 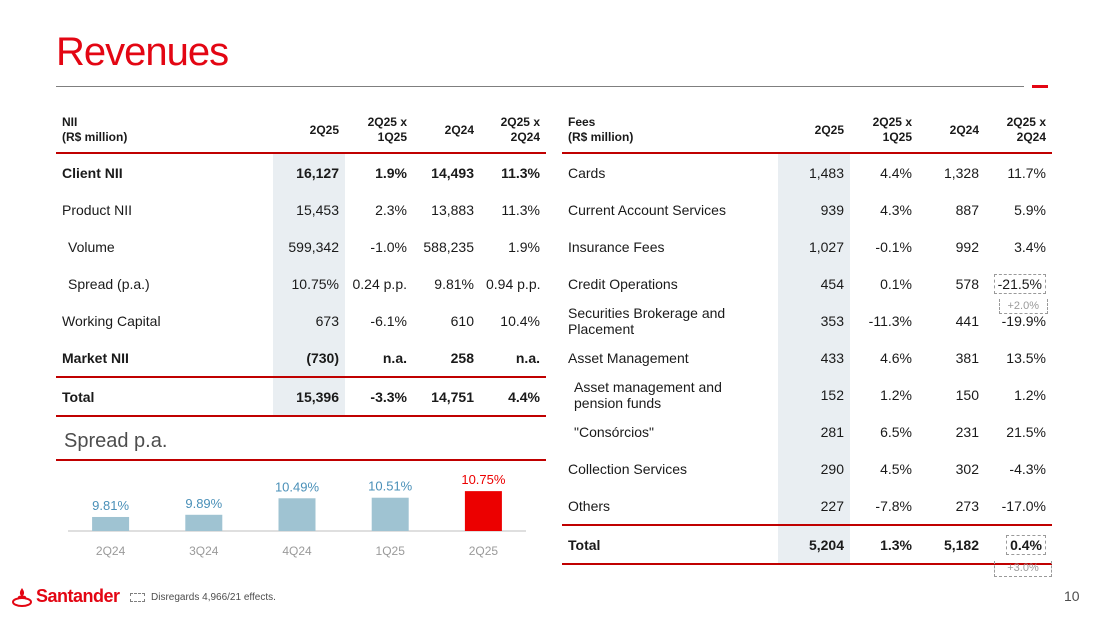 I want to click on fees-row-consorcios: "Consórcios" 281 6.5% 231 21.5%, so click(x=807, y=431).